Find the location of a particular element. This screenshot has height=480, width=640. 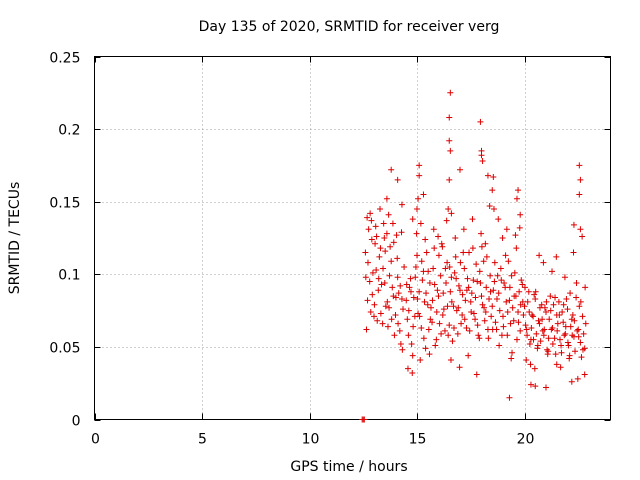

x-tick-label: 0 is located at coordinates (95, 440).